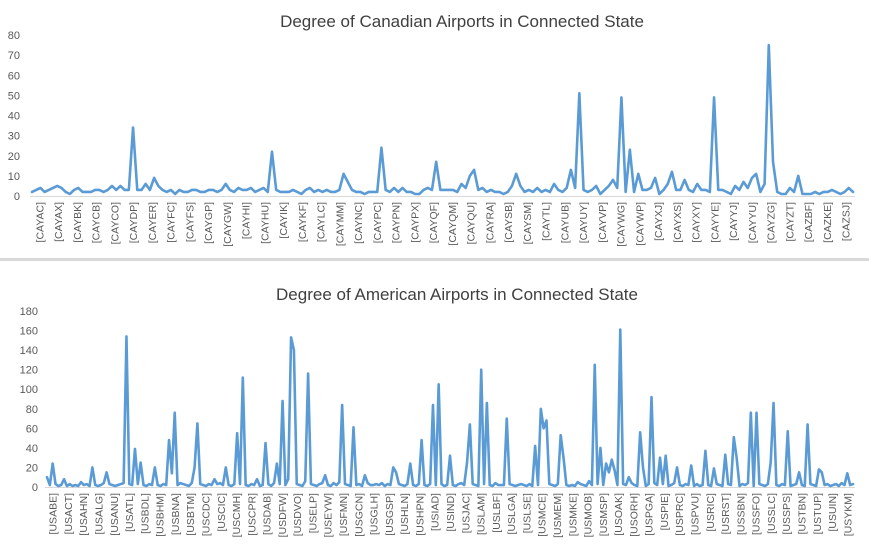 The width and height of the screenshot is (869, 558). I want to click on x-tick-label: [USRST], so click(726, 514).